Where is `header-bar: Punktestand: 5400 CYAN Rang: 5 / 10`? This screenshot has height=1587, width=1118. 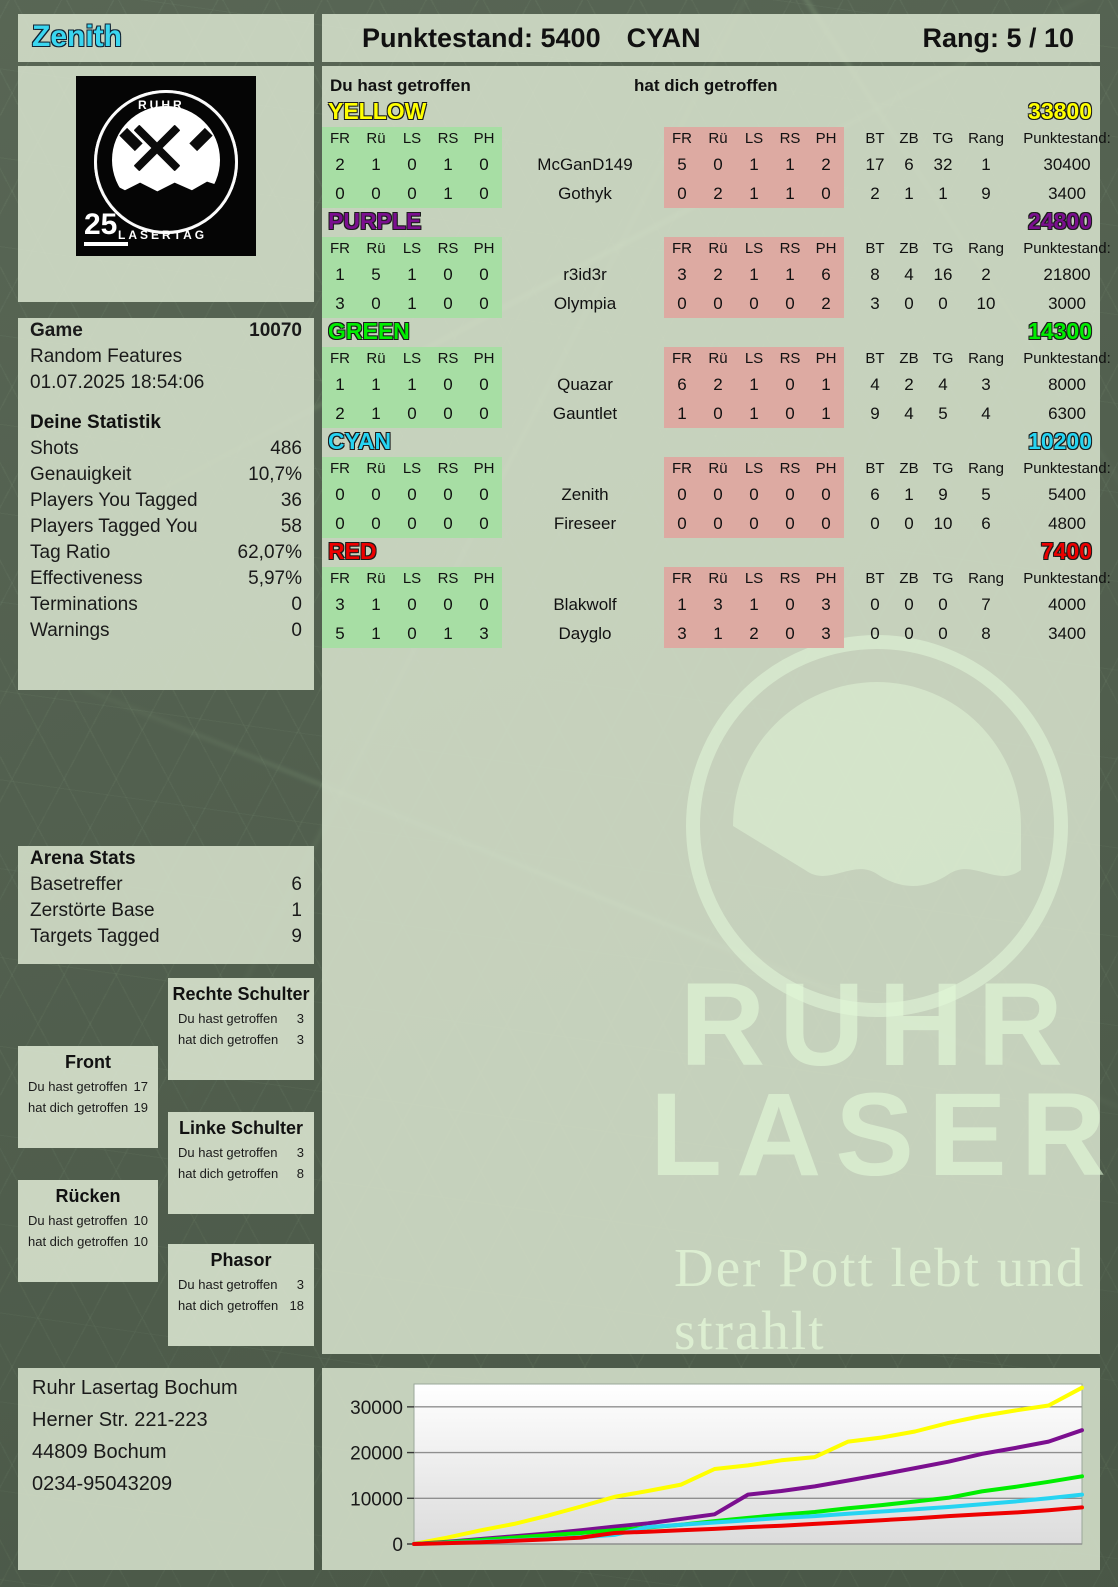 header-bar: Punktestand: 5400 CYAN Rang: 5 / 10 is located at coordinates (711, 38).